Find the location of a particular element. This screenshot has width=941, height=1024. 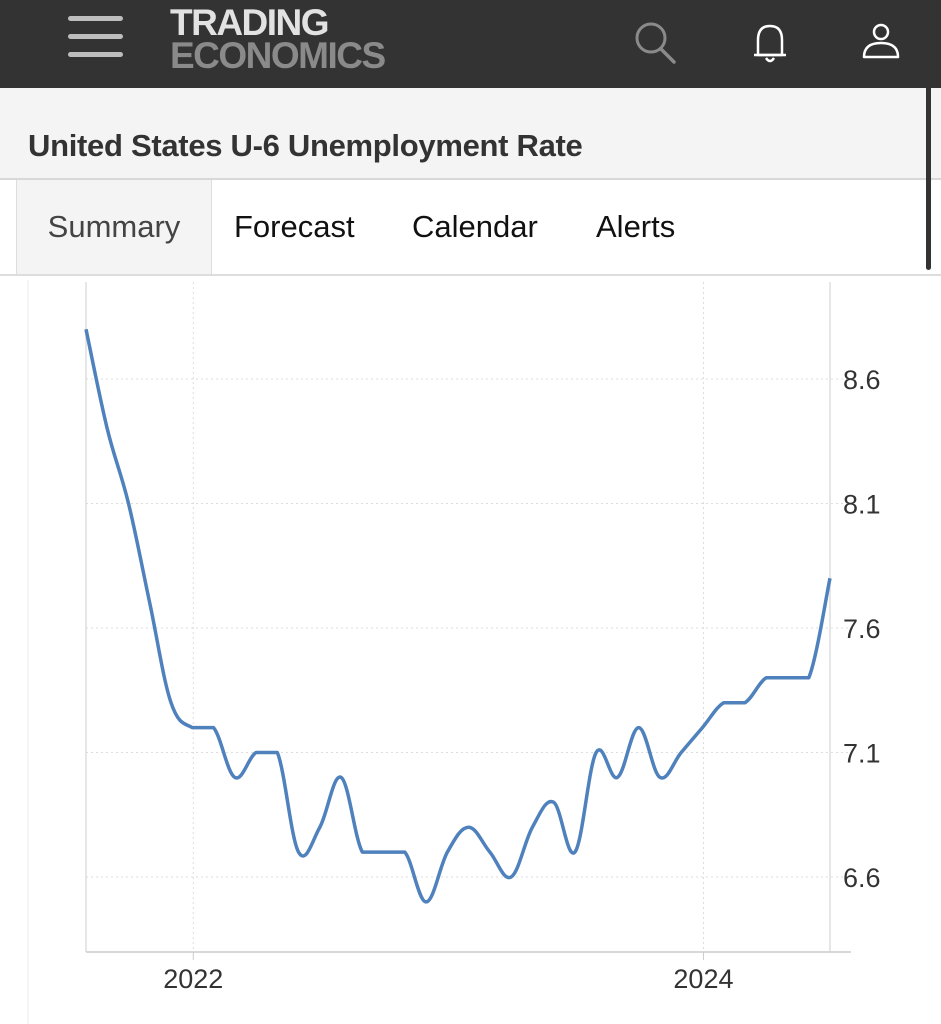

logo-line1: TRADING is located at coordinates (250, 22).